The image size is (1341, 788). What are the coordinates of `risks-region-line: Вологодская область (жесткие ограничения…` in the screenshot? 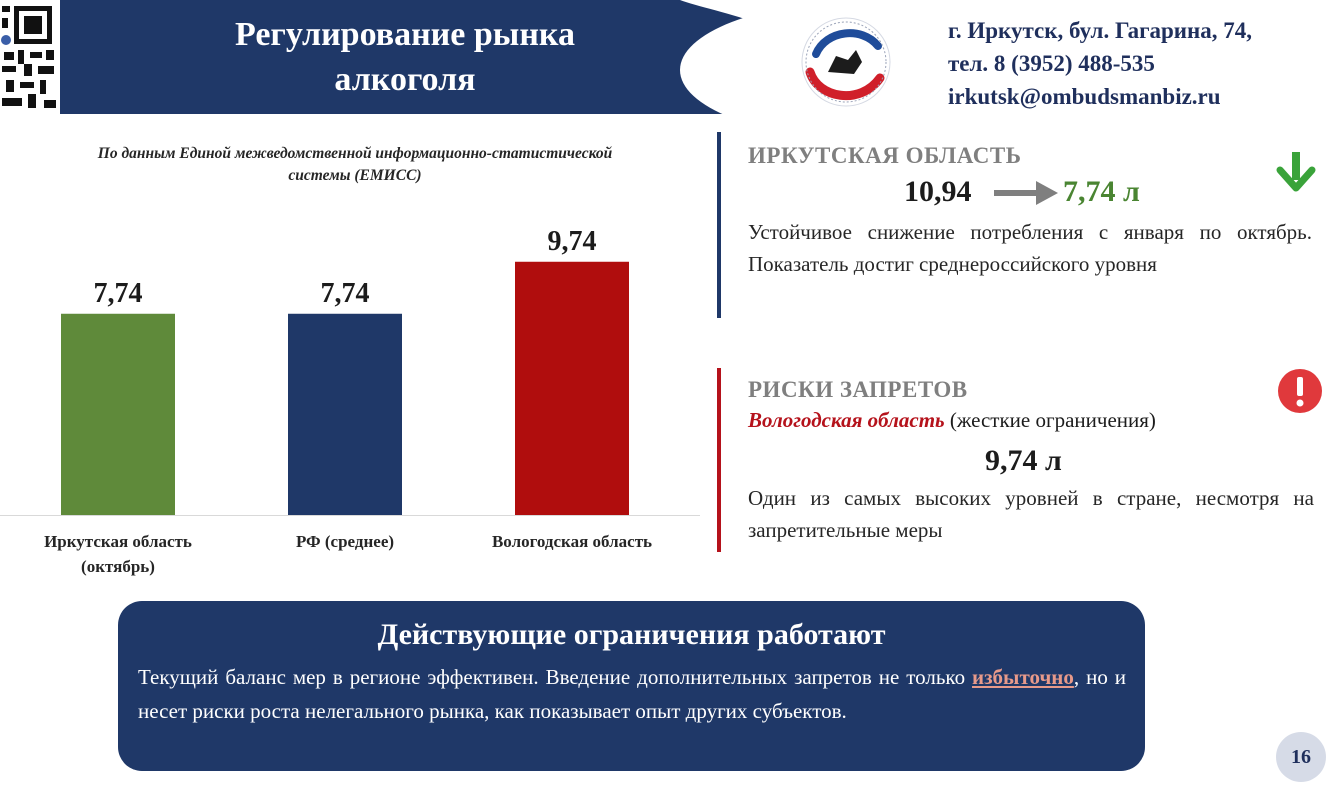 It's located at (1038, 420).